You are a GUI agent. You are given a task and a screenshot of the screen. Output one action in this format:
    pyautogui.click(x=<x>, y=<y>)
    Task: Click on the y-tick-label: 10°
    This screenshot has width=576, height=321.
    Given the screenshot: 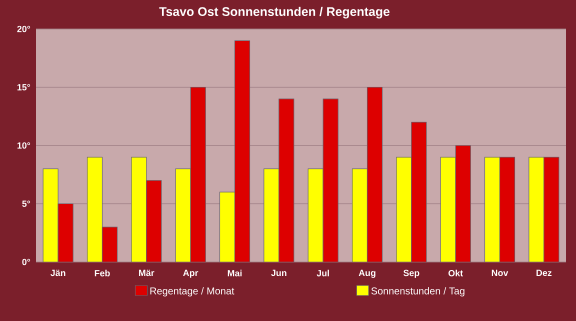 What is the action you would take?
    pyautogui.click(x=23, y=145)
    